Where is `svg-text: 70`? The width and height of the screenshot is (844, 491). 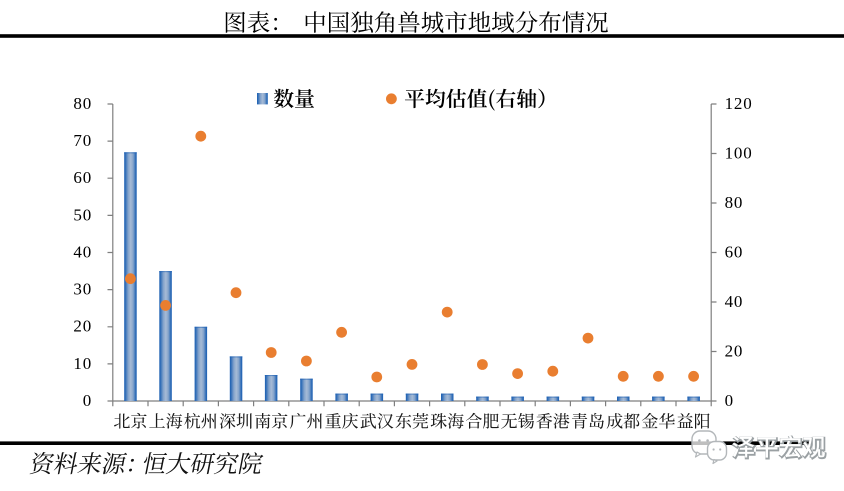 svg-text: 70 is located at coordinates (82, 140).